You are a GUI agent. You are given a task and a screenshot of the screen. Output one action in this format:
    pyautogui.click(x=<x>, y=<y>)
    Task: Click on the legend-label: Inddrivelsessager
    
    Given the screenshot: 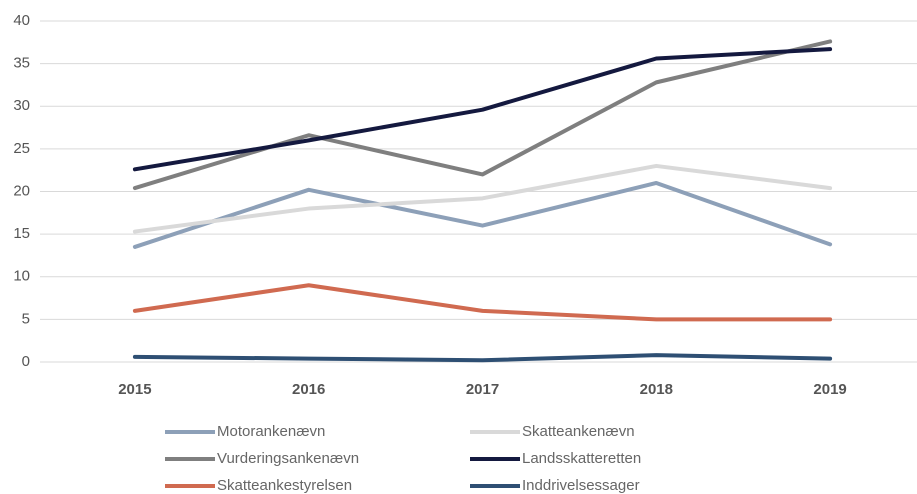 What is the action you would take?
    pyautogui.click(x=581, y=485)
    